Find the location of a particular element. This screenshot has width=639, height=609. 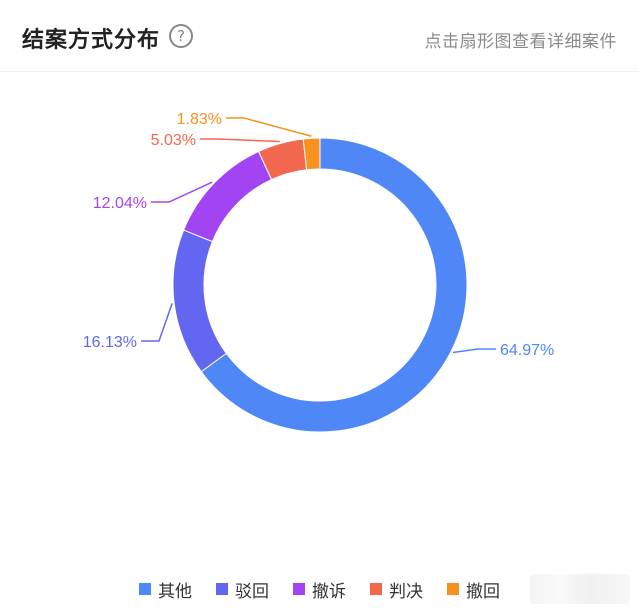

legend-item-5: 撤回 is located at coordinates (473, 590).